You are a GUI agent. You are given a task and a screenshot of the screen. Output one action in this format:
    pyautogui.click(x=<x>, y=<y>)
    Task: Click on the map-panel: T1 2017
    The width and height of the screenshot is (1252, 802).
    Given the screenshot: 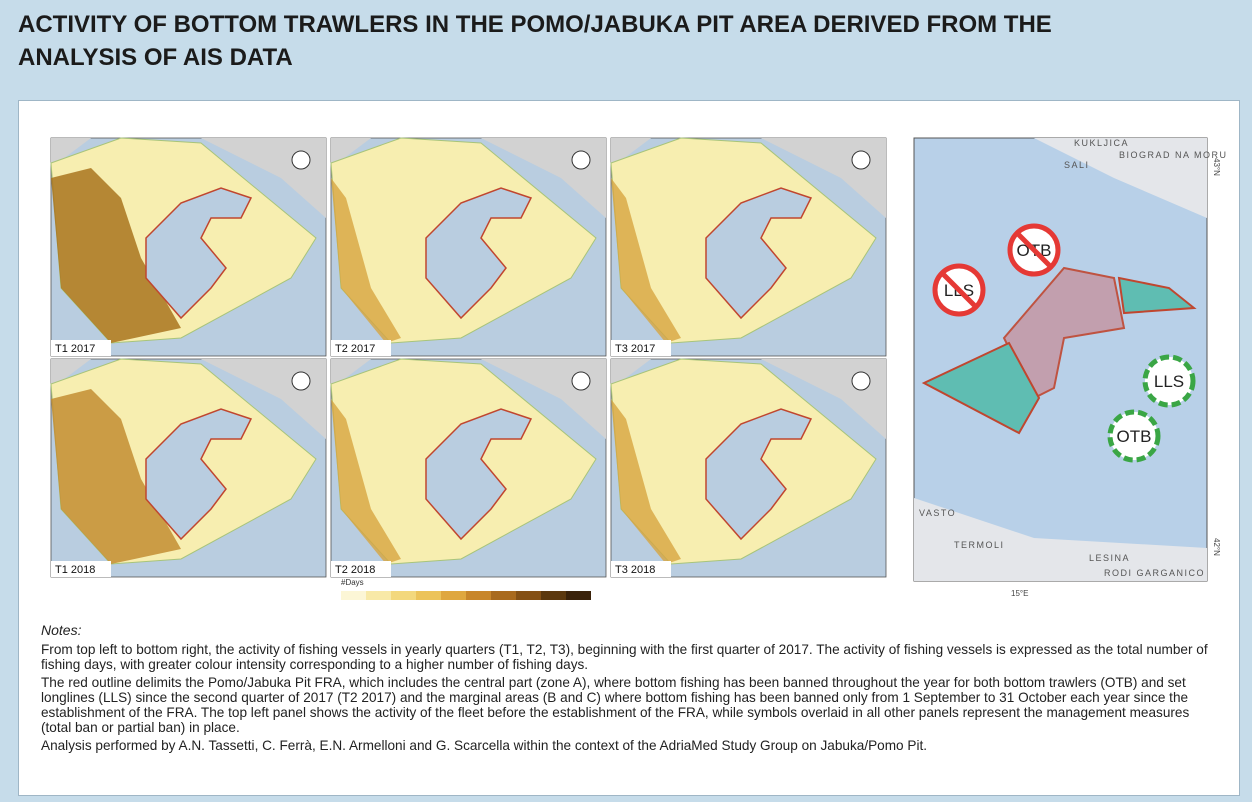 What is the action you would take?
    pyautogui.click(x=188, y=247)
    